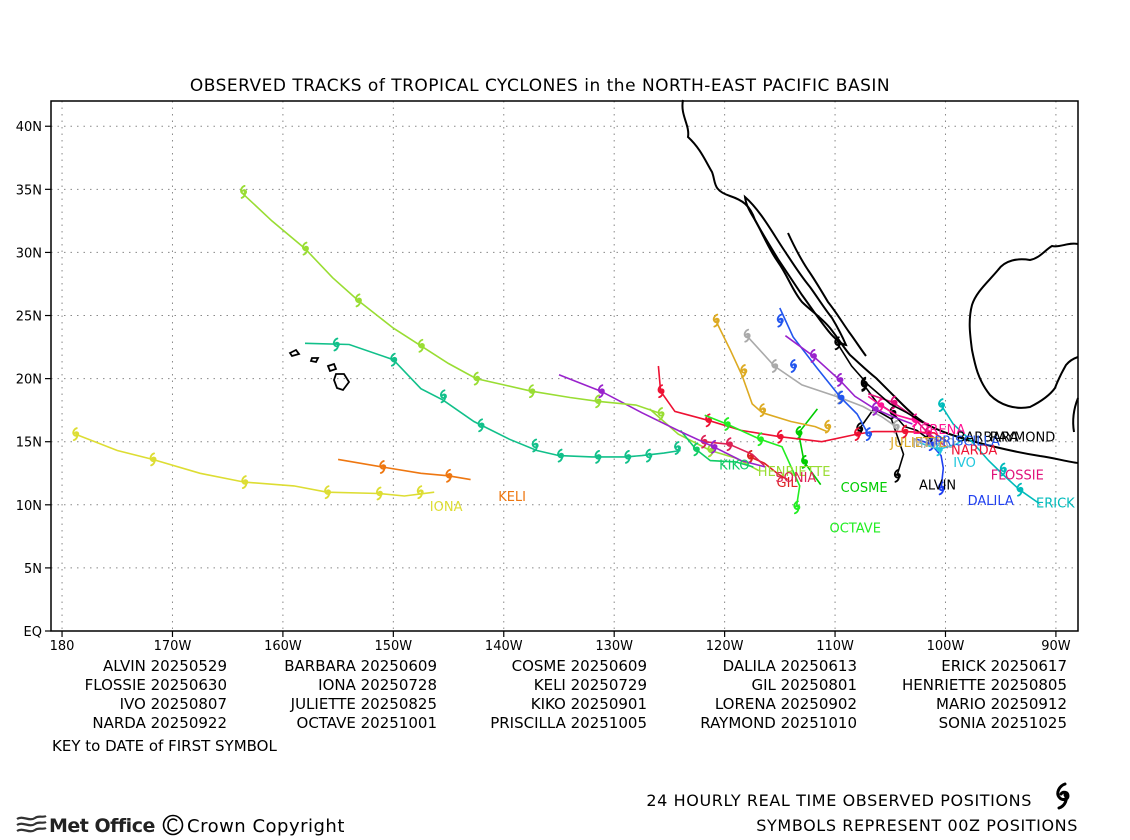 The height and width of the screenshot is (840, 1130). What do you see at coordinates (29, 190) in the screenshot?
I see `y-tick-label: 35N` at bounding box center [29, 190].